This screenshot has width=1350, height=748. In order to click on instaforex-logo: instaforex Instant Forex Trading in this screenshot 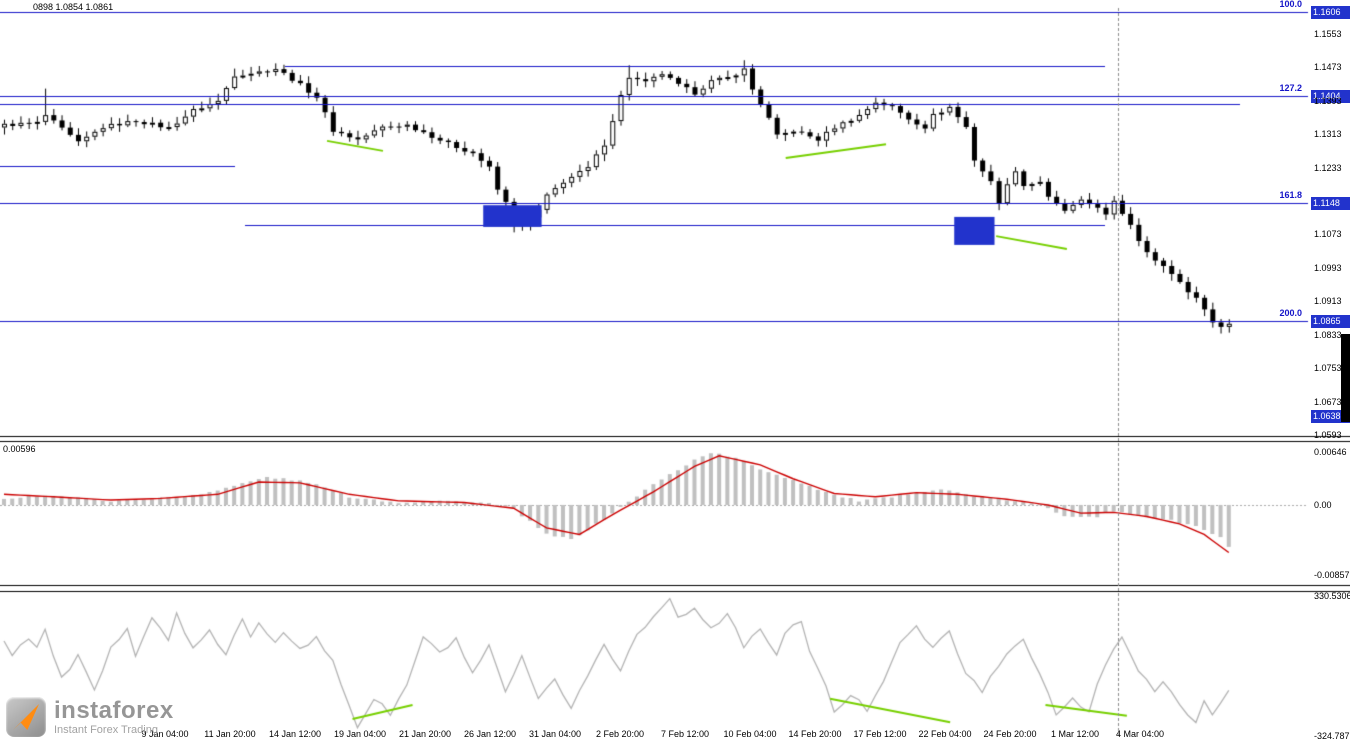, I will do `click(90, 717)`.